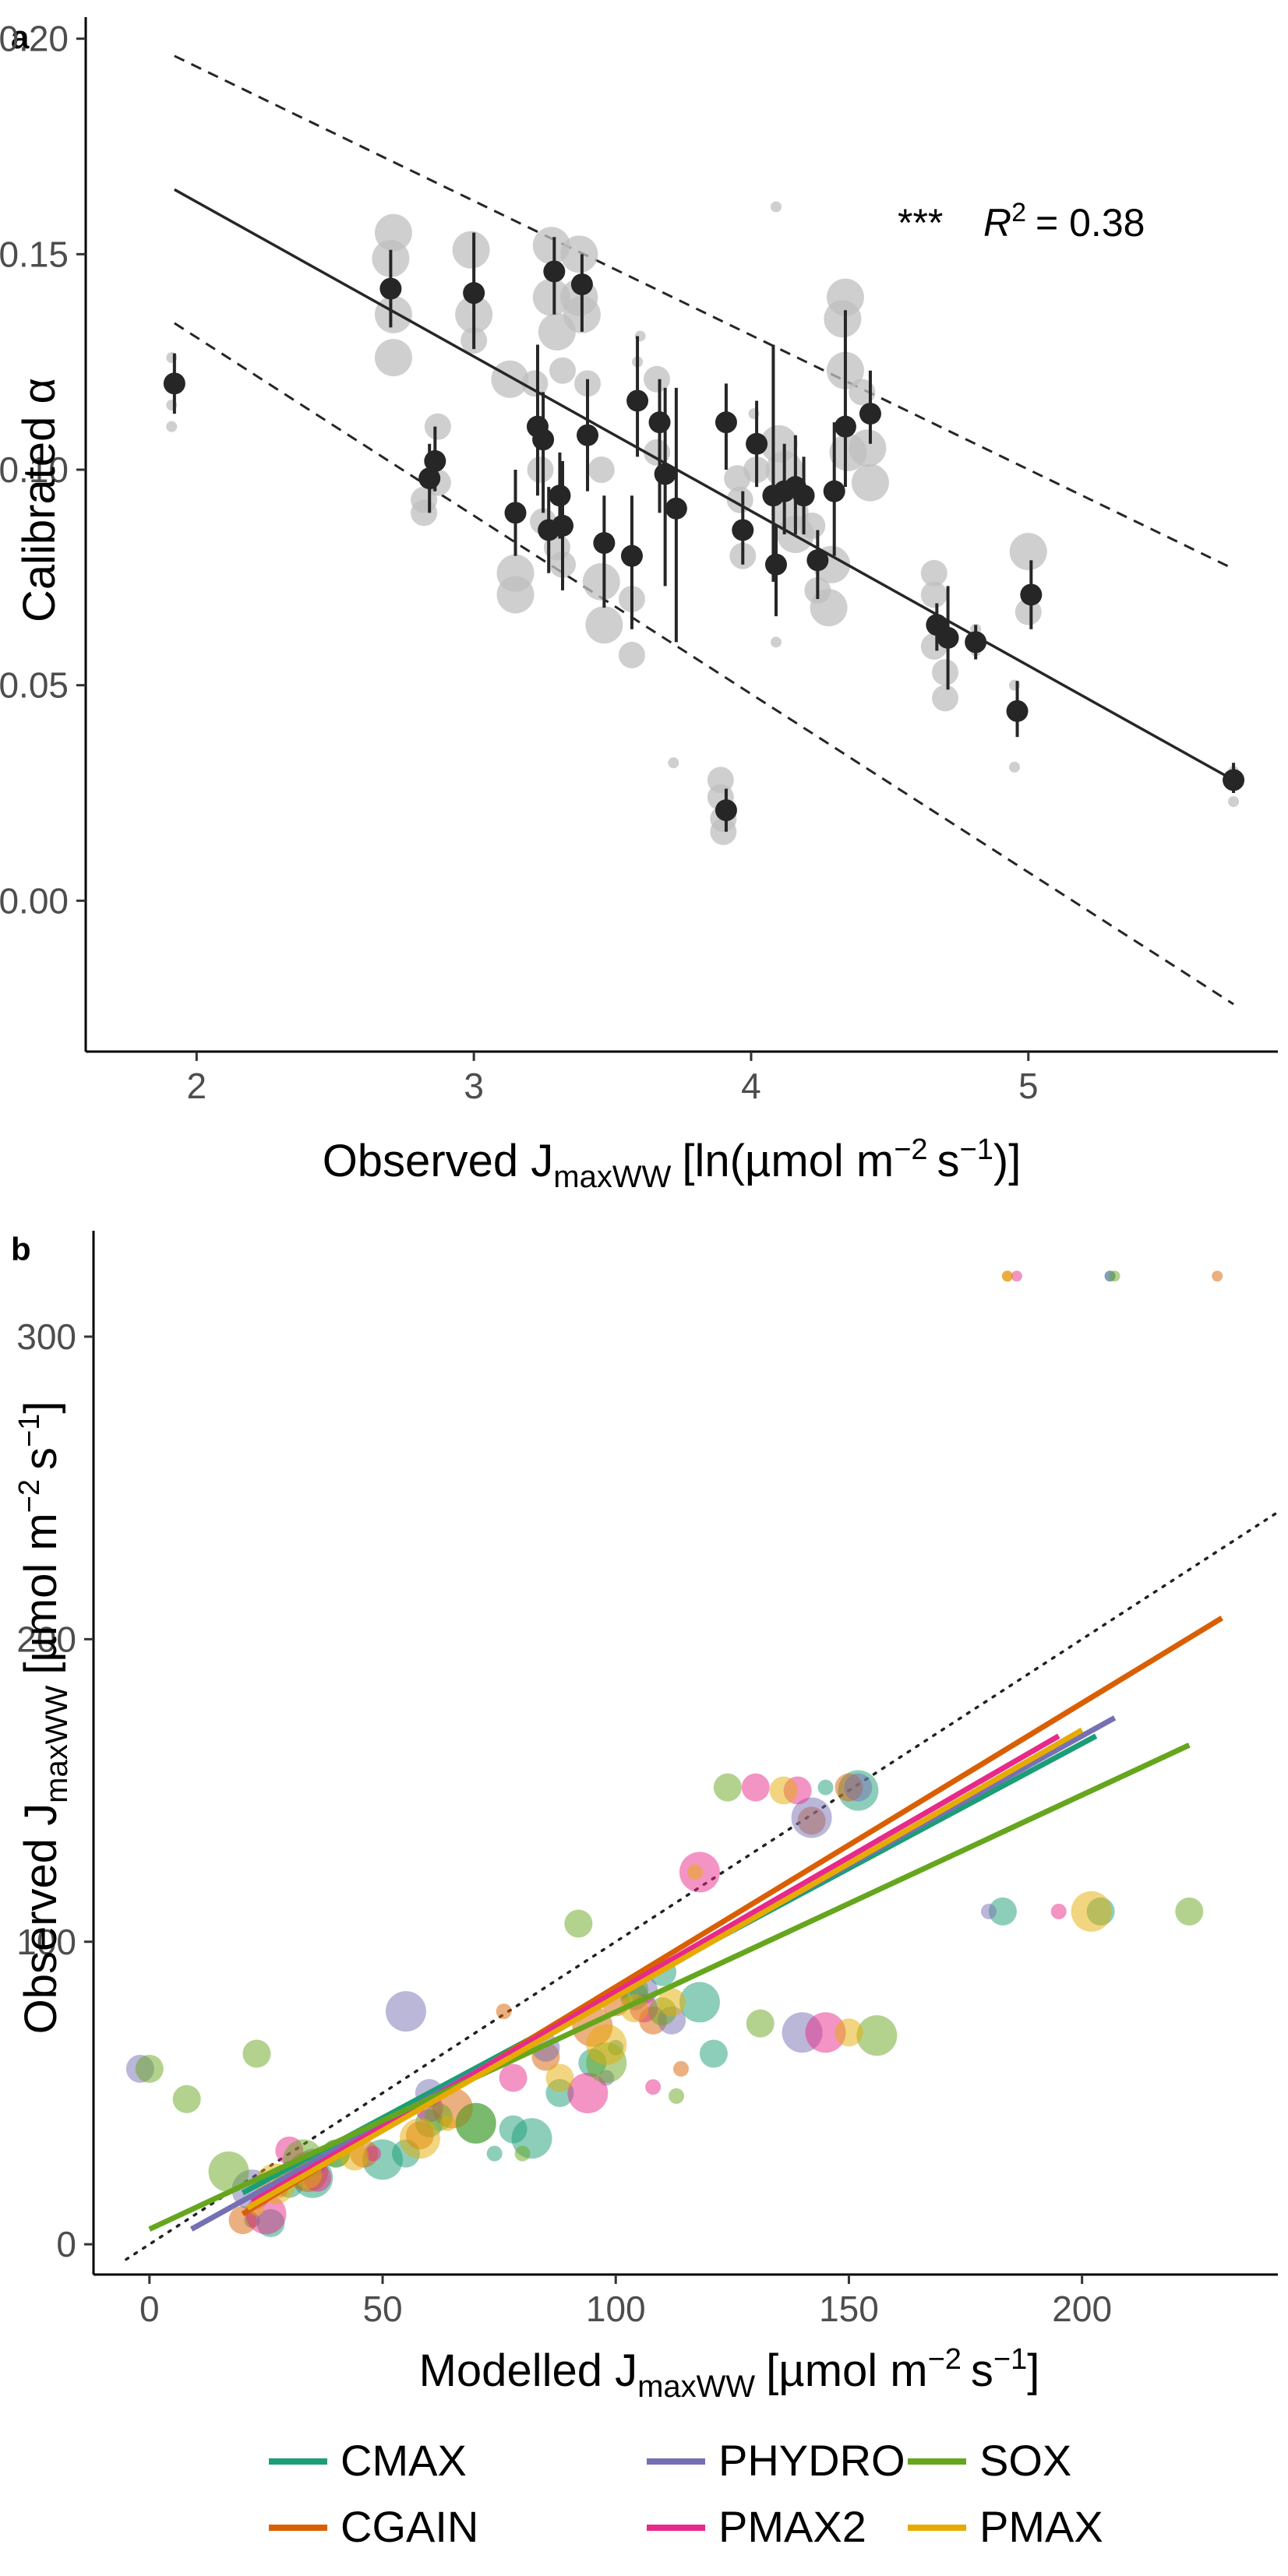 This screenshot has width=1288, height=2576. I want to click on panel-a-tag: a, so click(20, 37).